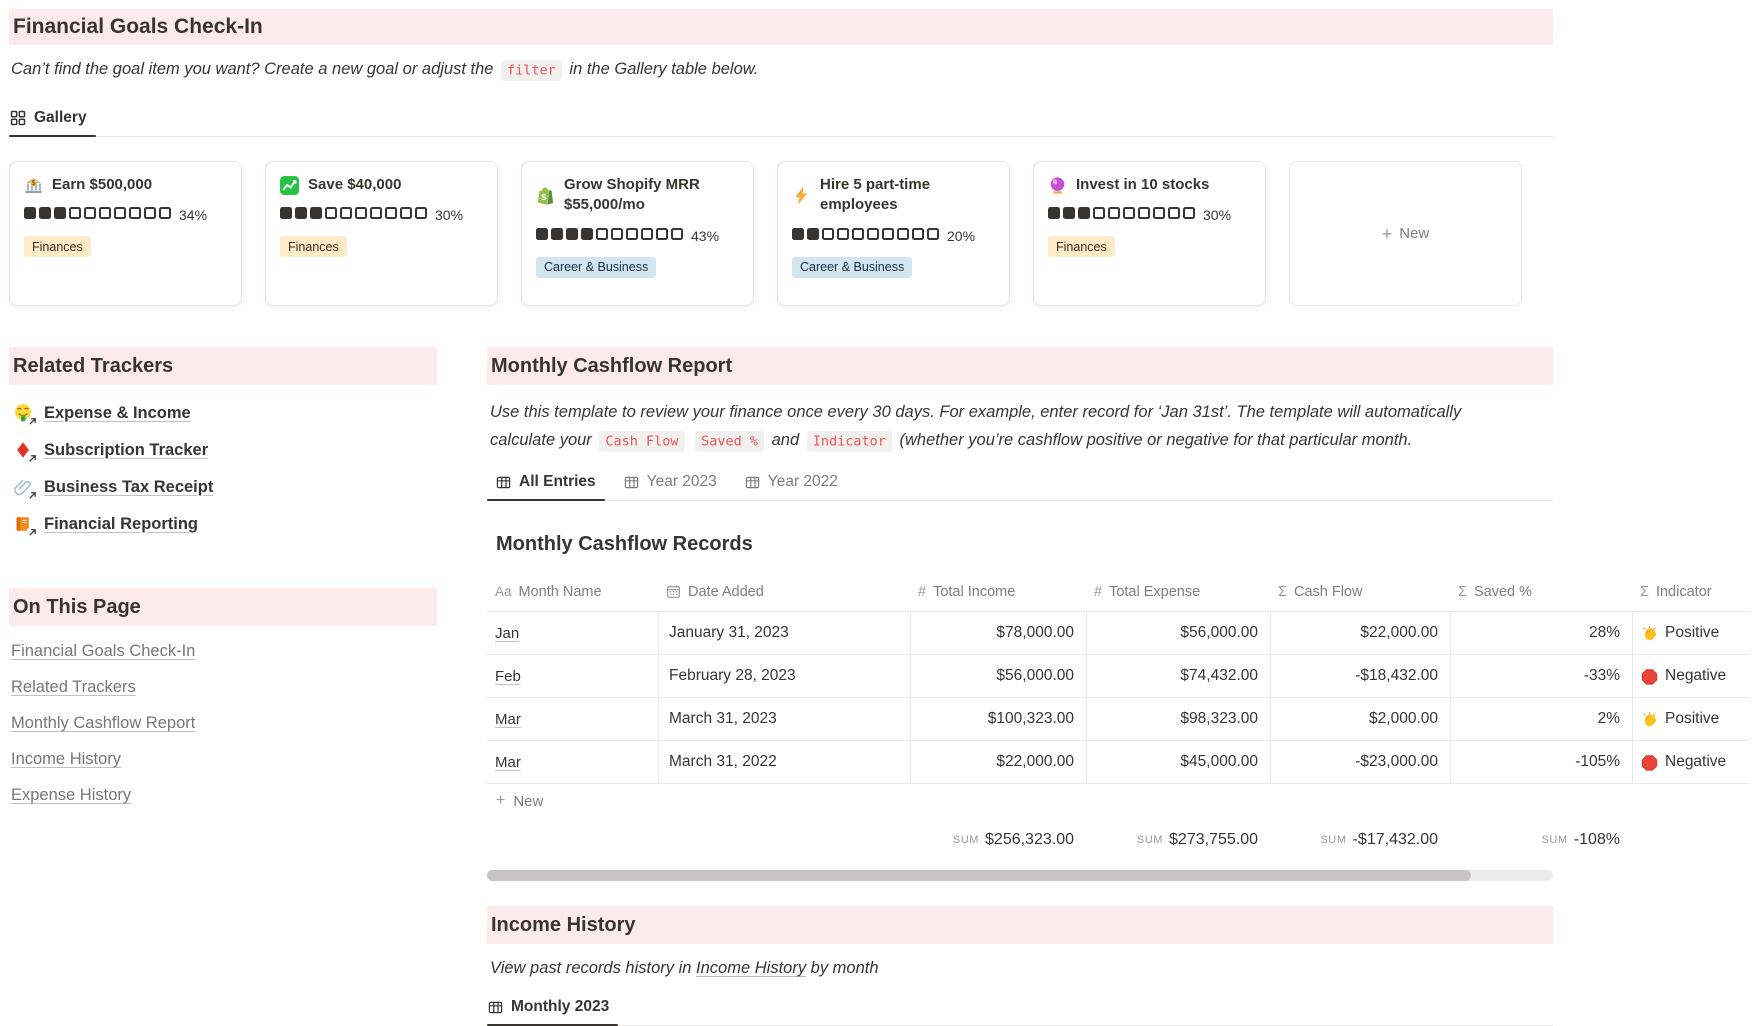  Describe the element at coordinates (1649, 676) in the screenshot. I see `stop-icon` at that location.